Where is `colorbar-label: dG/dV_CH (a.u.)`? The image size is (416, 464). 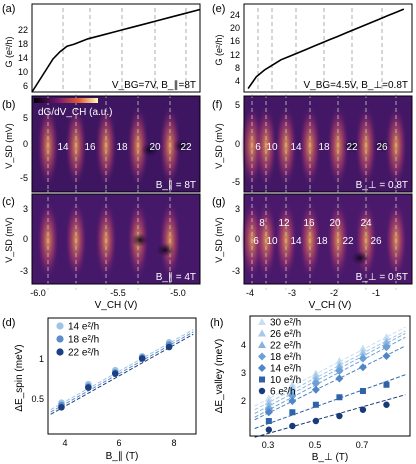 colorbar-label: dG/dV_CH (a.u.) is located at coordinates (75, 112).